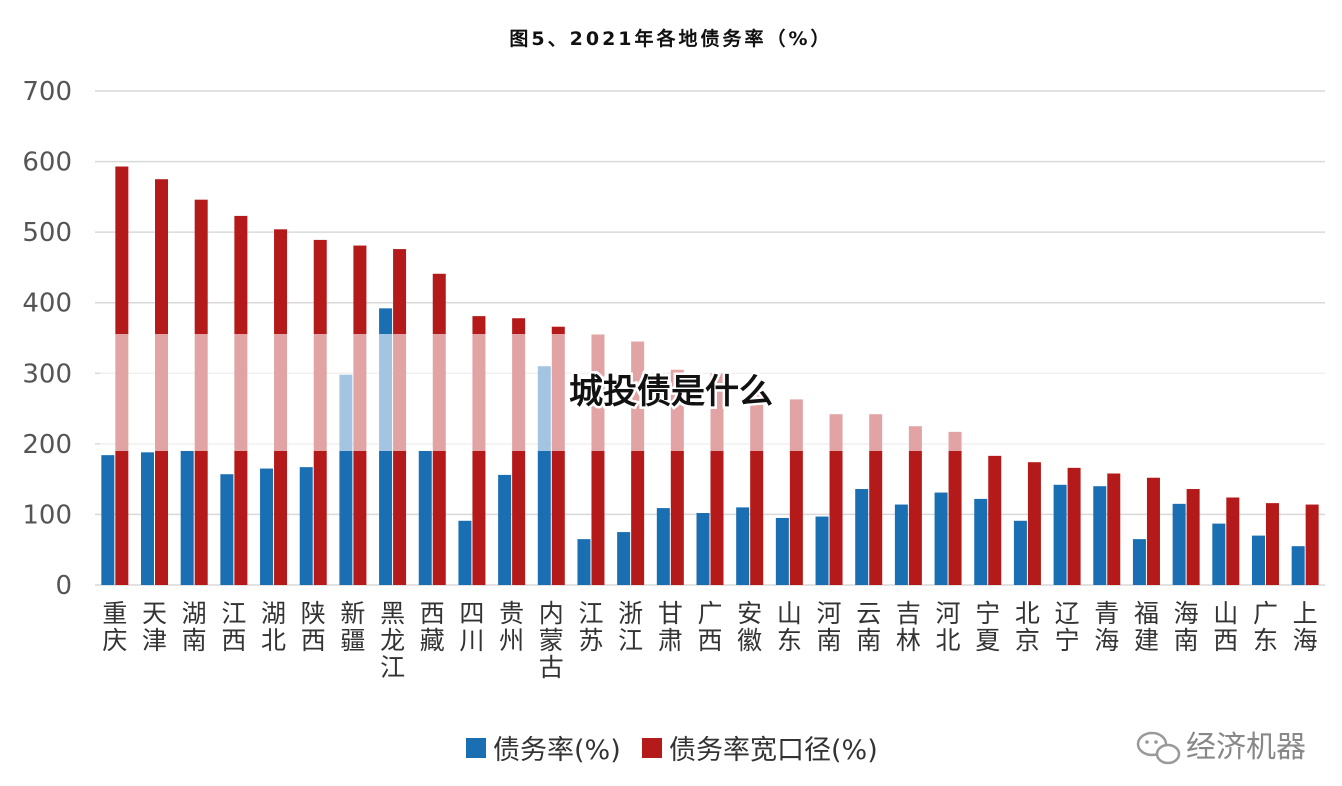 This screenshot has height=786, width=1342. I want to click on x-tick-label: 江苏, so click(590, 627).